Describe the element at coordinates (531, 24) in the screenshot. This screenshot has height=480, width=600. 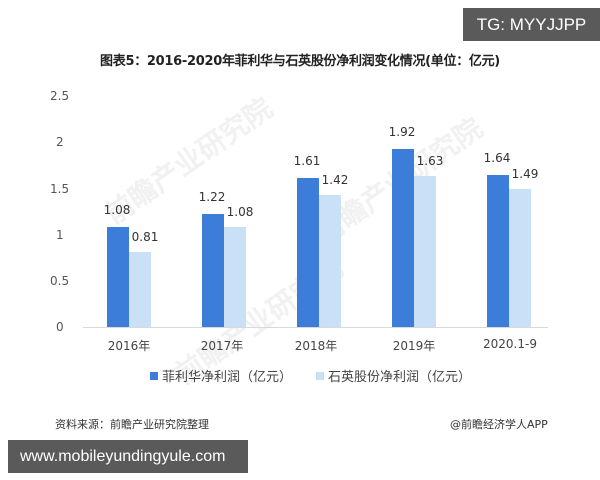
I see `tg-badge: TG: MYYJJPP` at that location.